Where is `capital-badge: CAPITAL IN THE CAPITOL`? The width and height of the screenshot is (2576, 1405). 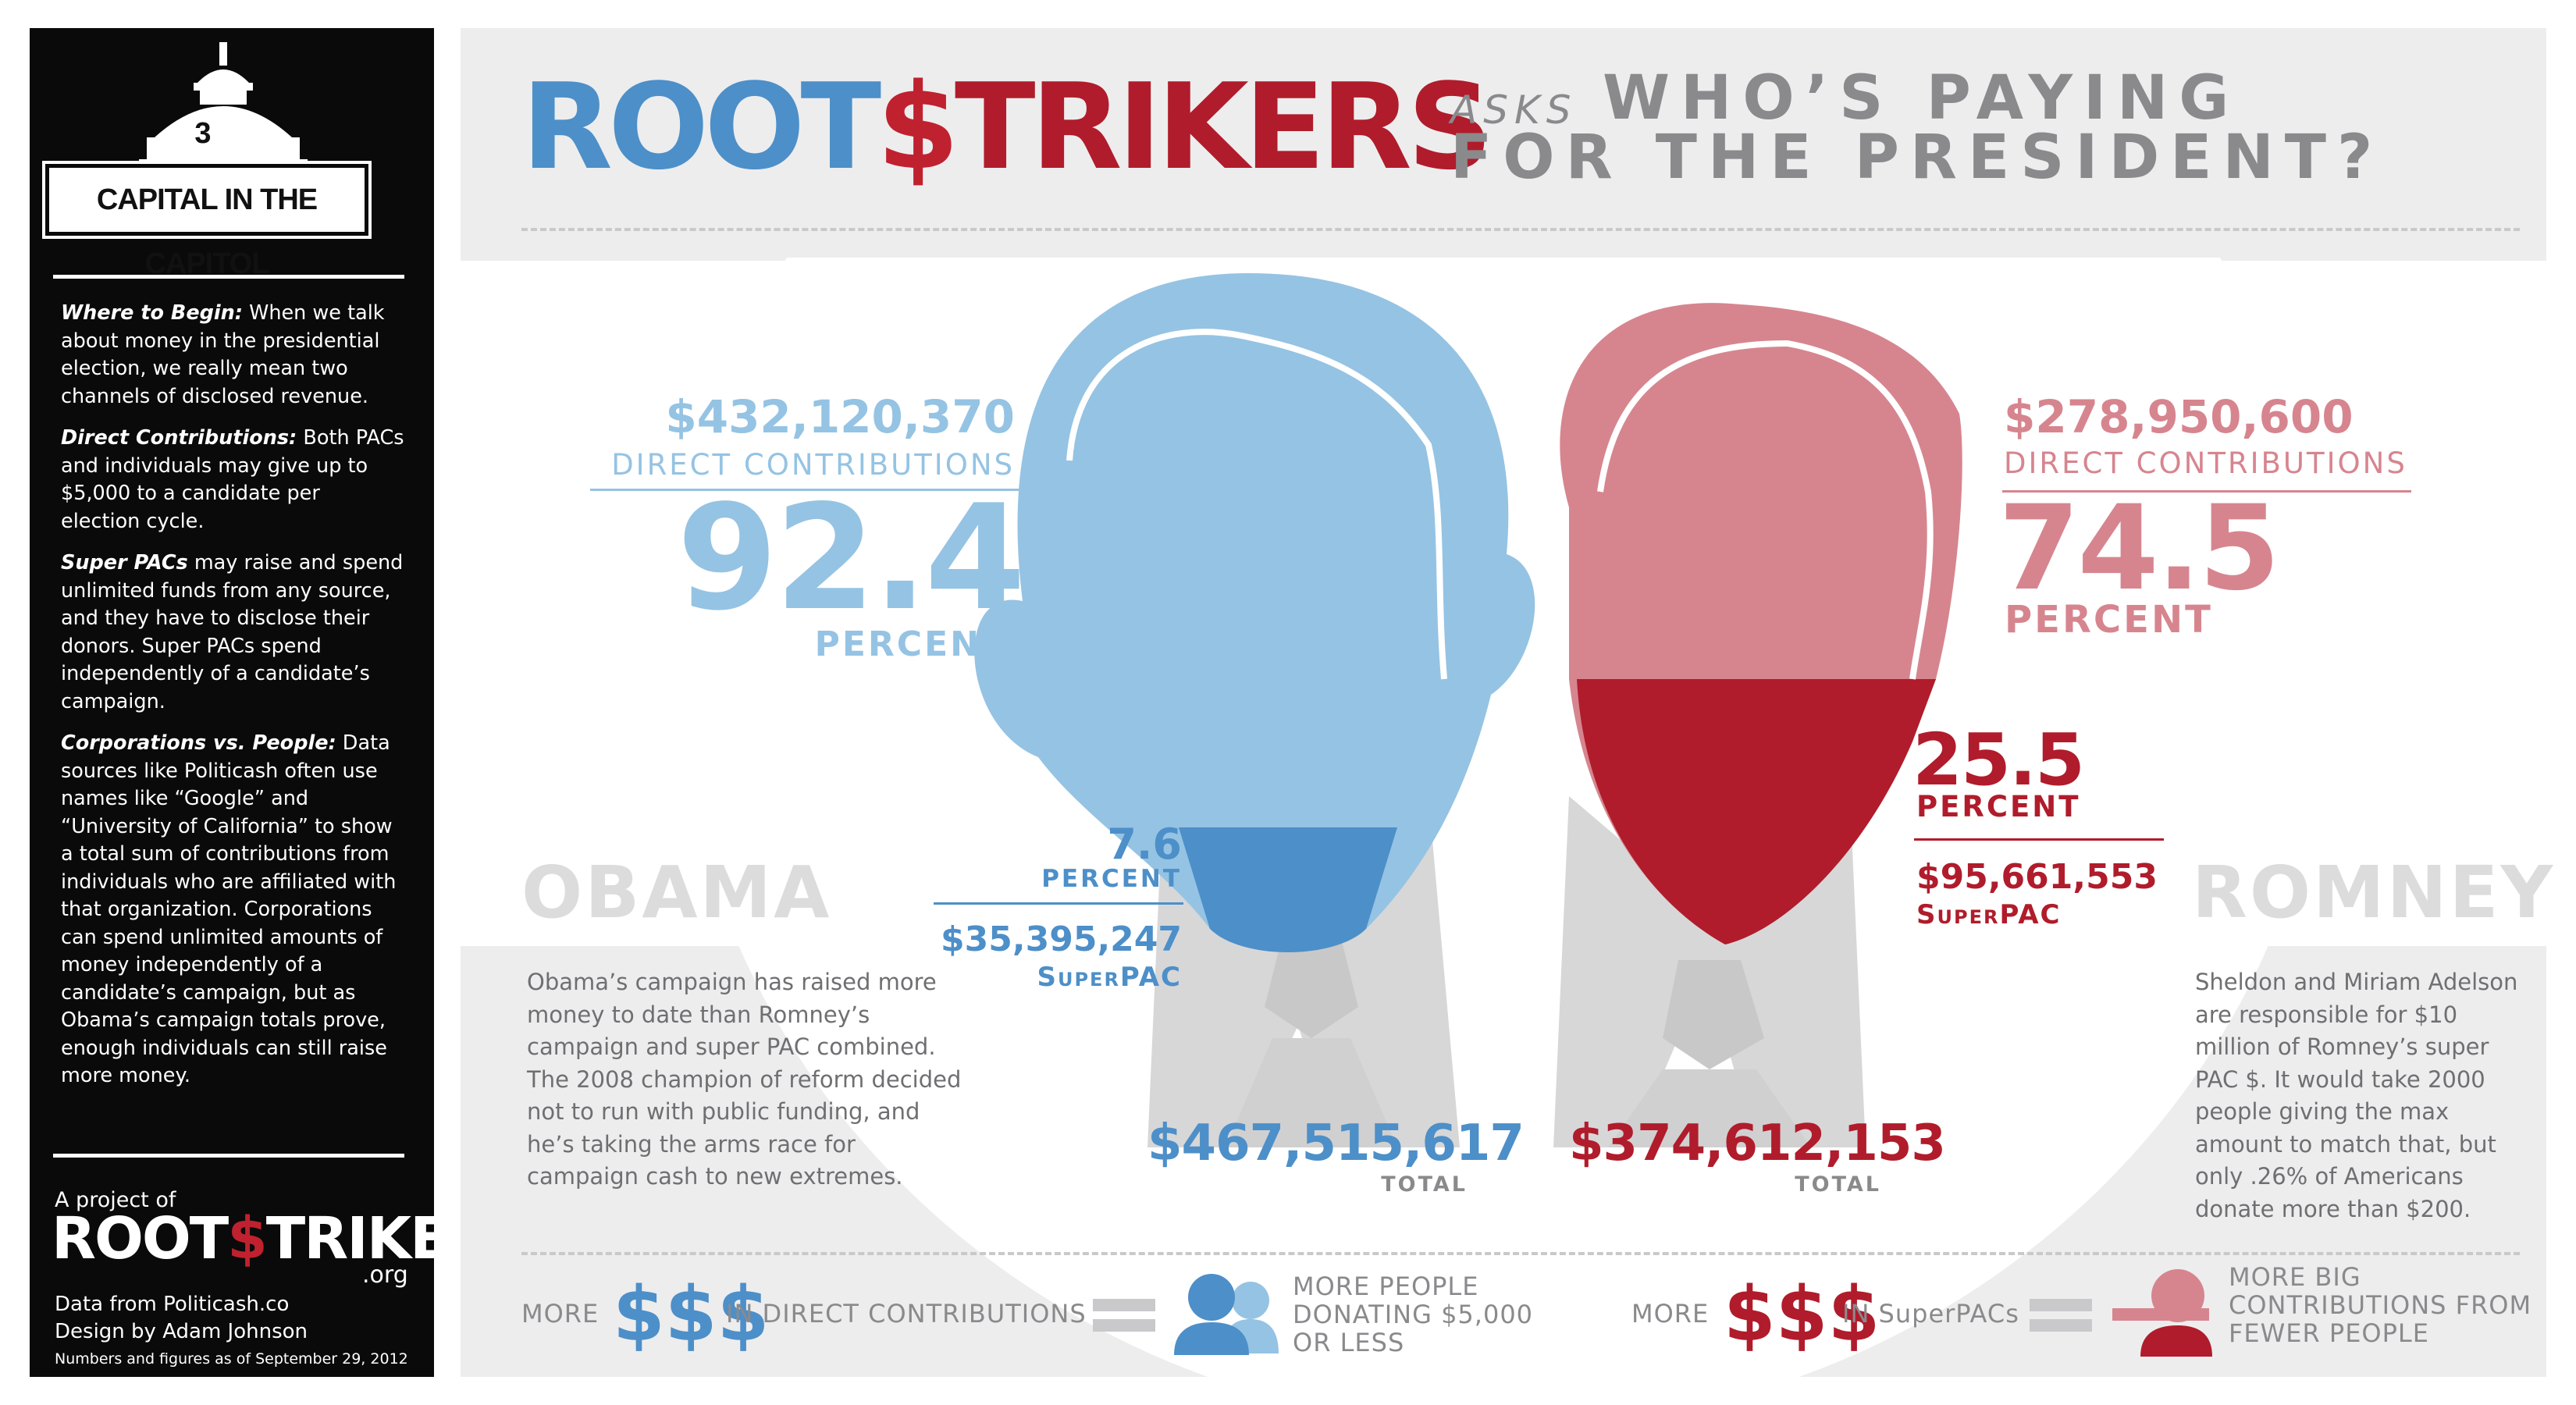 capital-badge: CAPITAL IN THE CAPITOL is located at coordinates (207, 221).